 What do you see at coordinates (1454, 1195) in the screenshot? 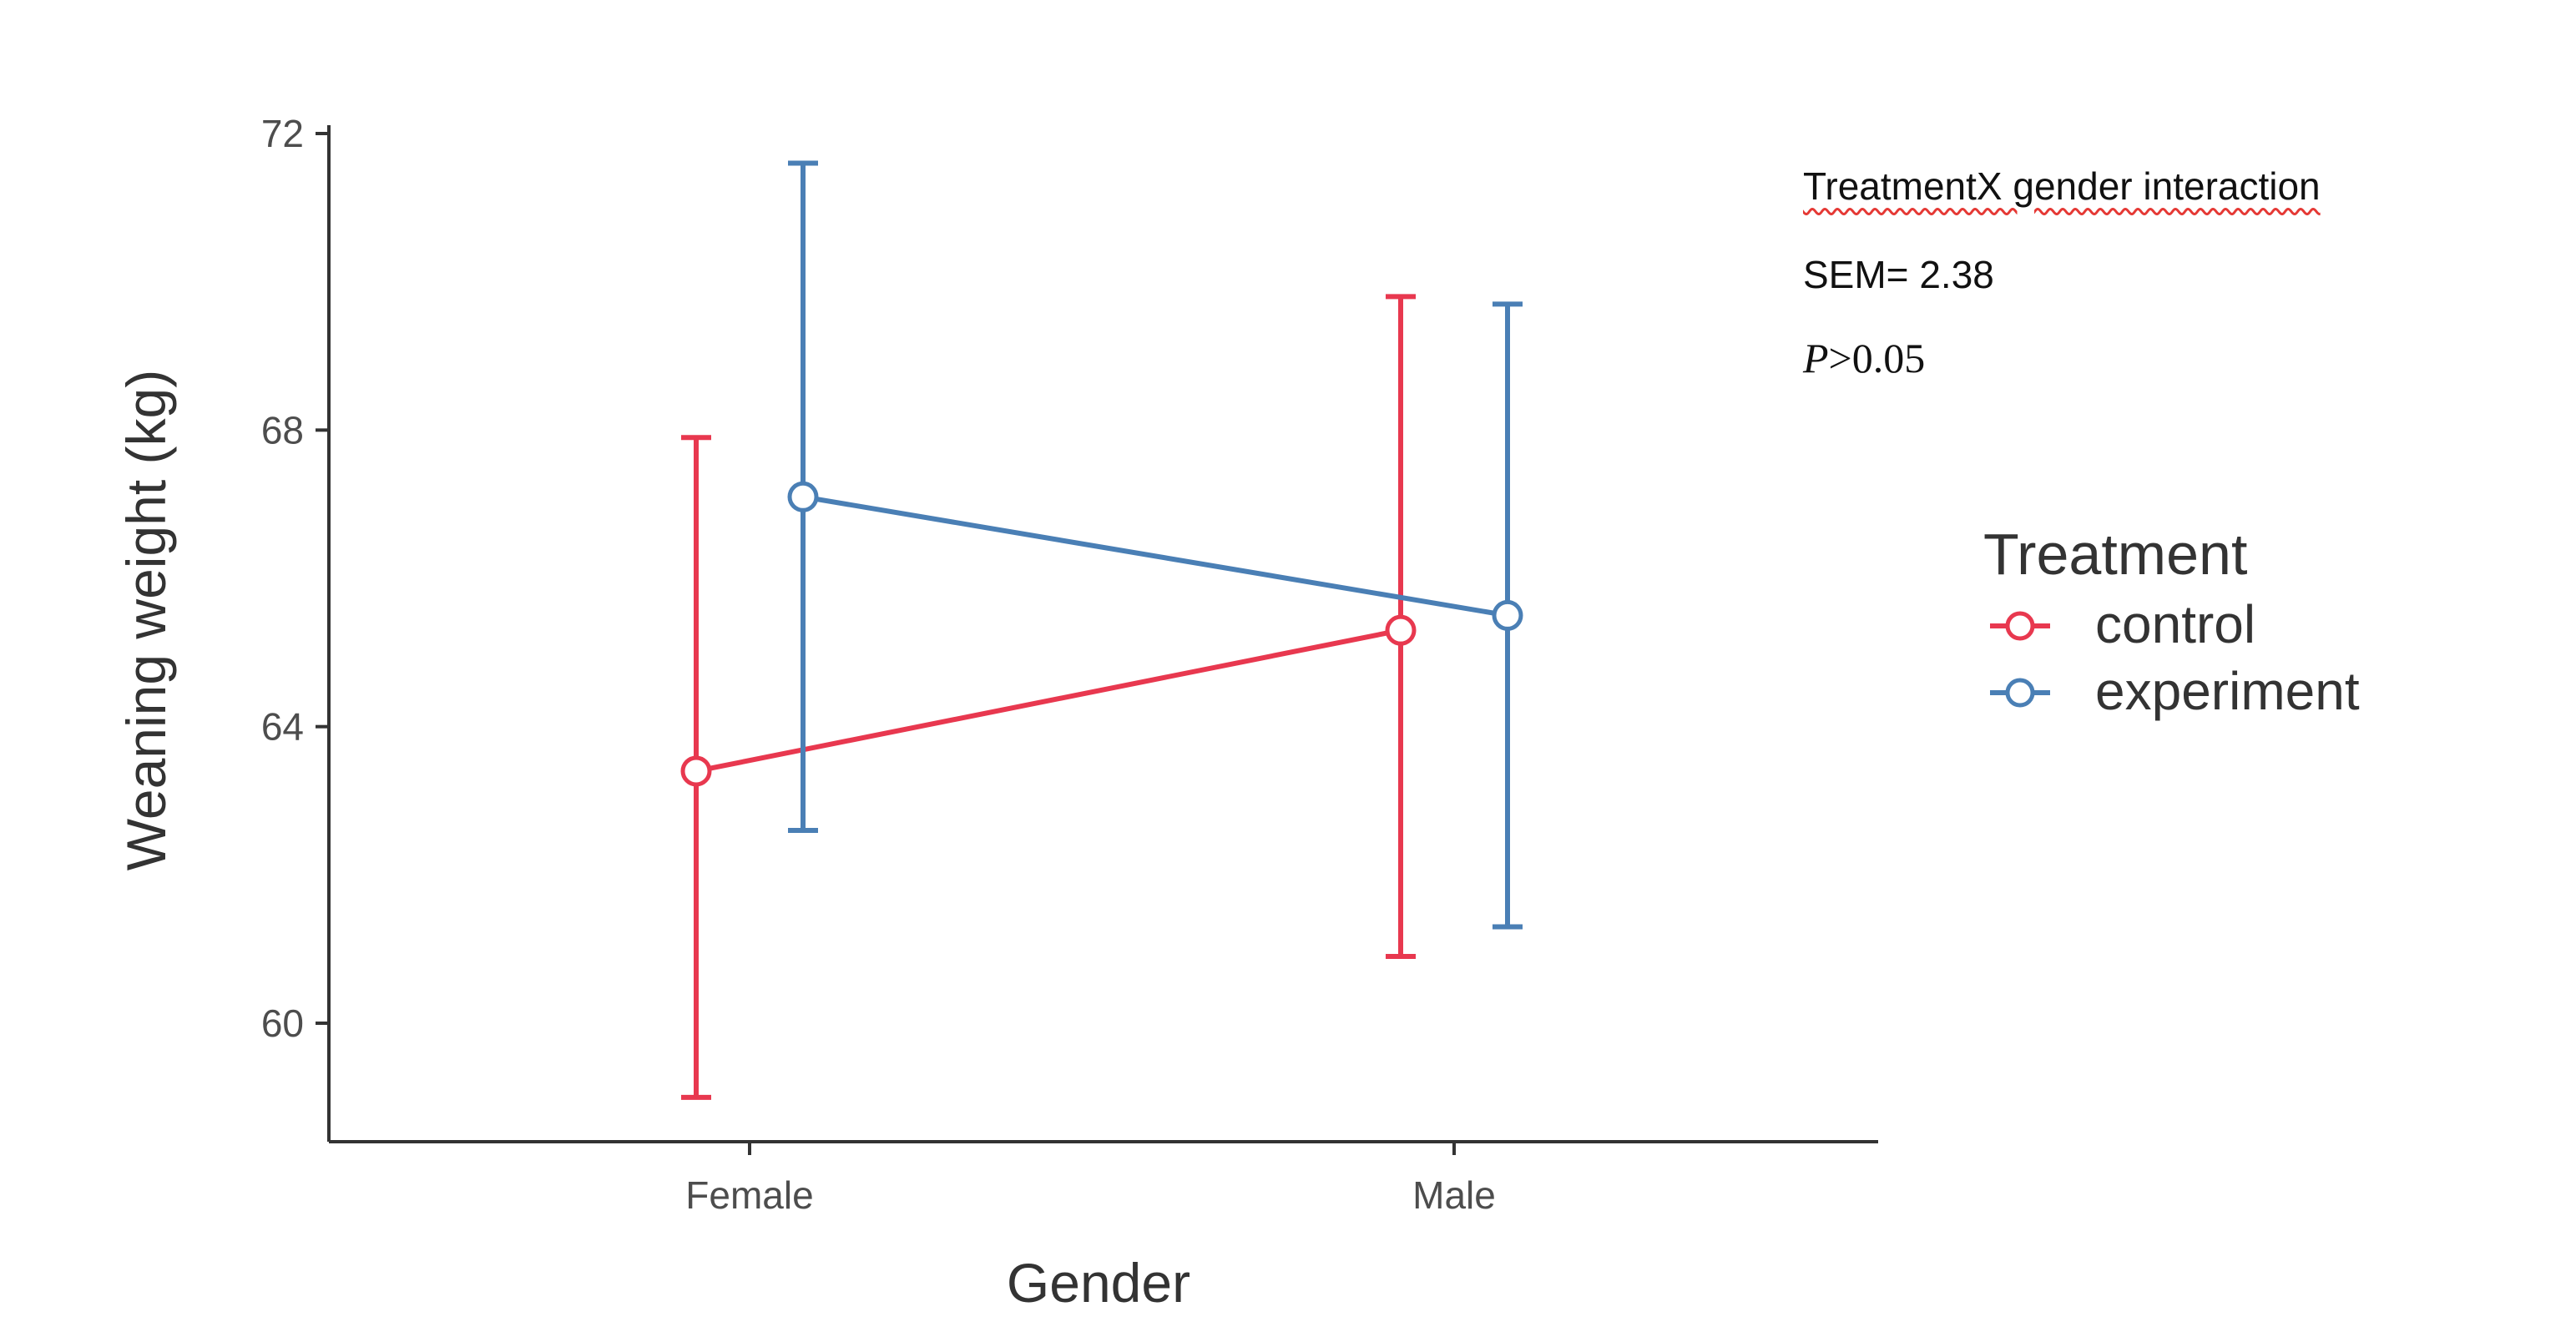
I see `x-tick-label: Male` at bounding box center [1454, 1195].